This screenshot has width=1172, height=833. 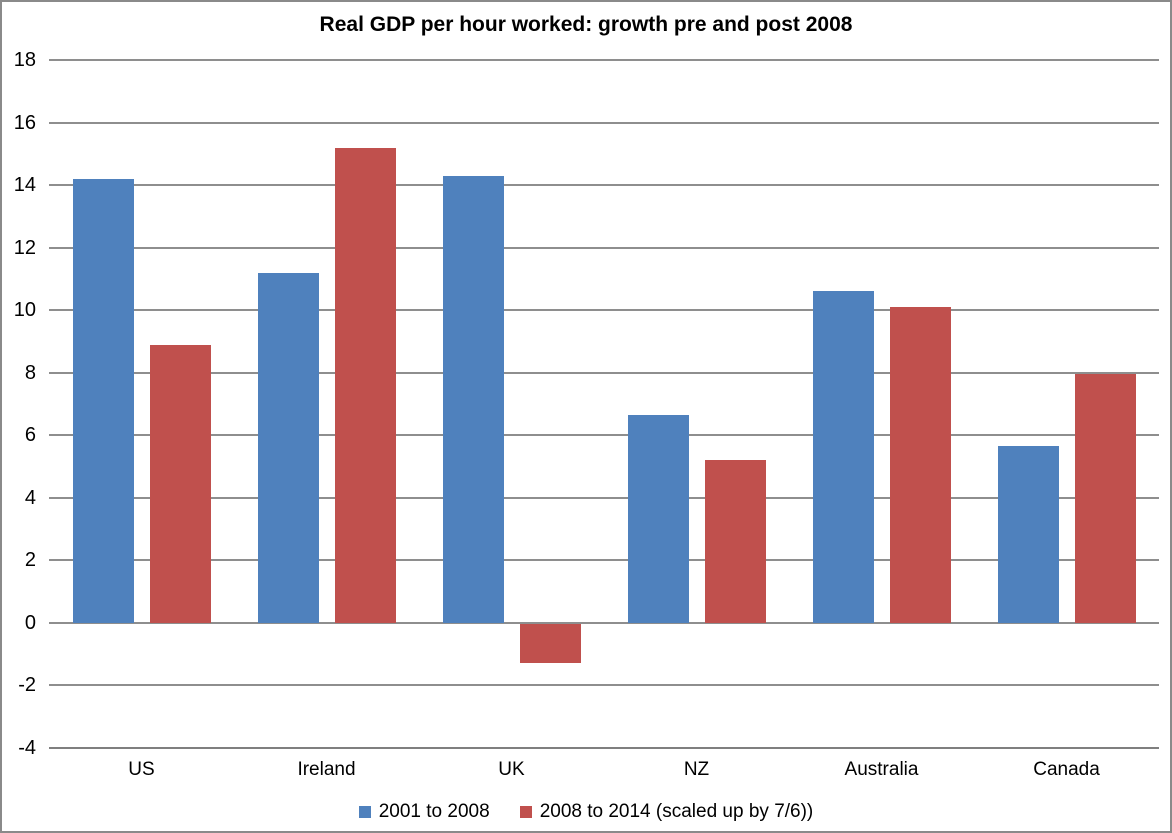 What do you see at coordinates (1066, 769) in the screenshot?
I see `x-category-label-canada: Canada` at bounding box center [1066, 769].